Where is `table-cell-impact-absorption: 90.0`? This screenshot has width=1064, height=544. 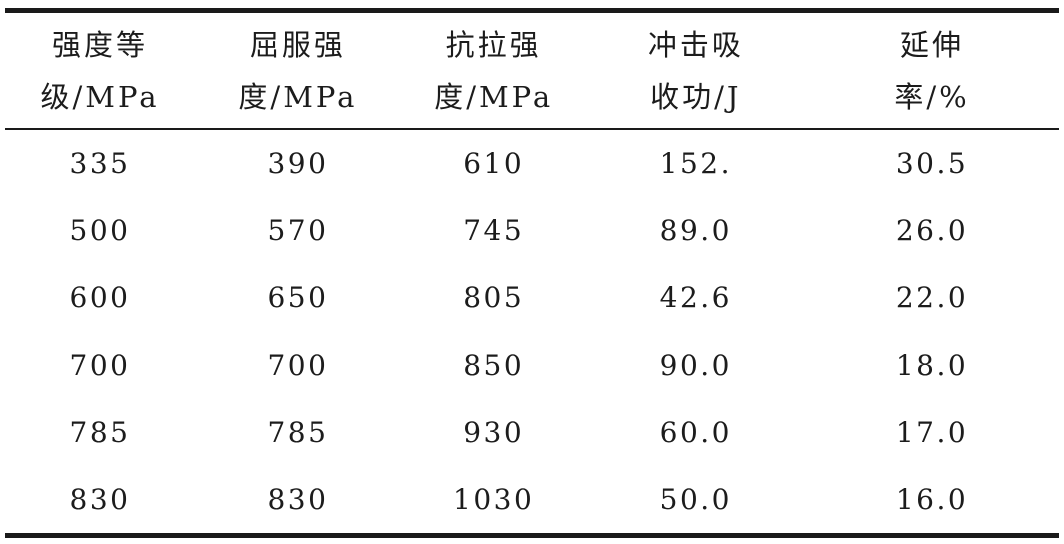 table-cell-impact-absorption: 90.0 is located at coordinates (695, 365).